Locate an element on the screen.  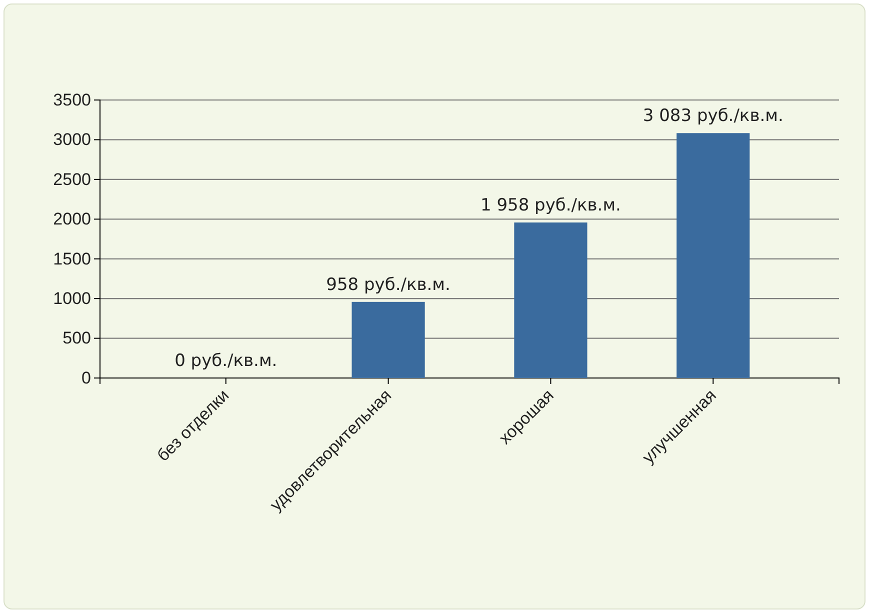
y-tick-label: 1500 is located at coordinates (72, 258).